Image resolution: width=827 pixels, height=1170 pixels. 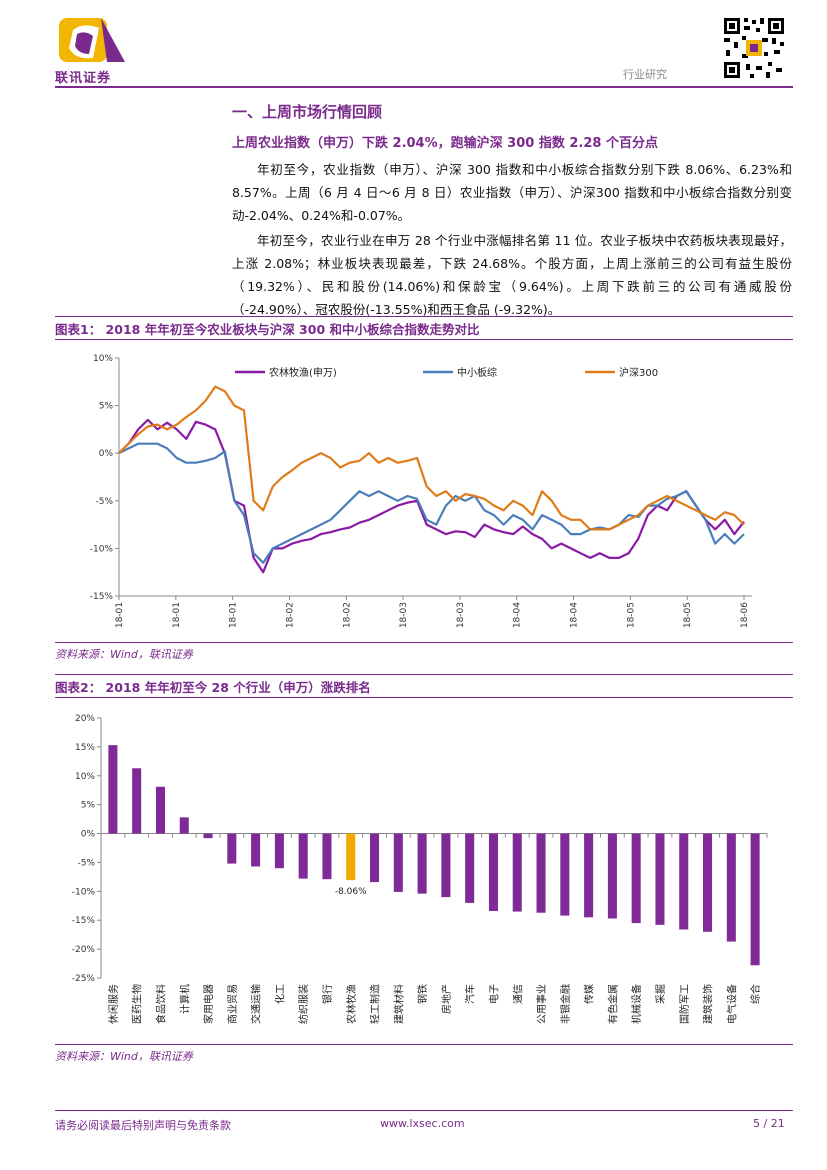 I want to click on category-label: 非银金融, so click(x=565, y=1004).